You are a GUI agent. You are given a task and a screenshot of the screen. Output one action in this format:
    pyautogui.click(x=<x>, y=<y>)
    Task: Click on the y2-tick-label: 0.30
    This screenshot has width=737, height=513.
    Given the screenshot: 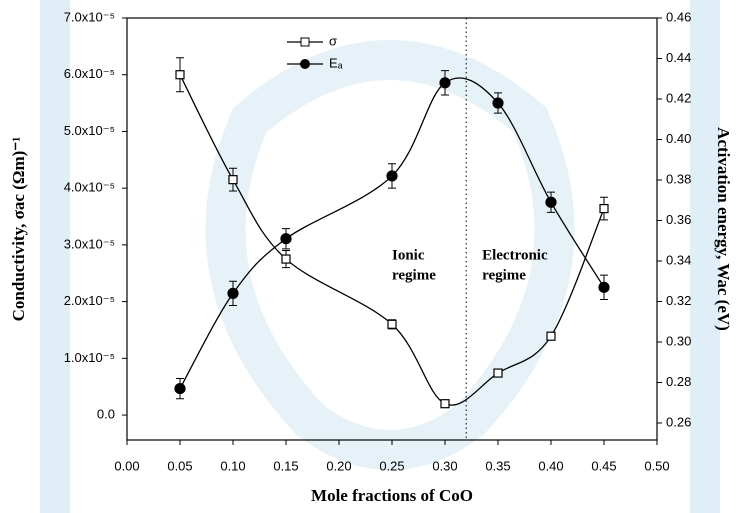 What is the action you would take?
    pyautogui.click(x=678, y=340)
    